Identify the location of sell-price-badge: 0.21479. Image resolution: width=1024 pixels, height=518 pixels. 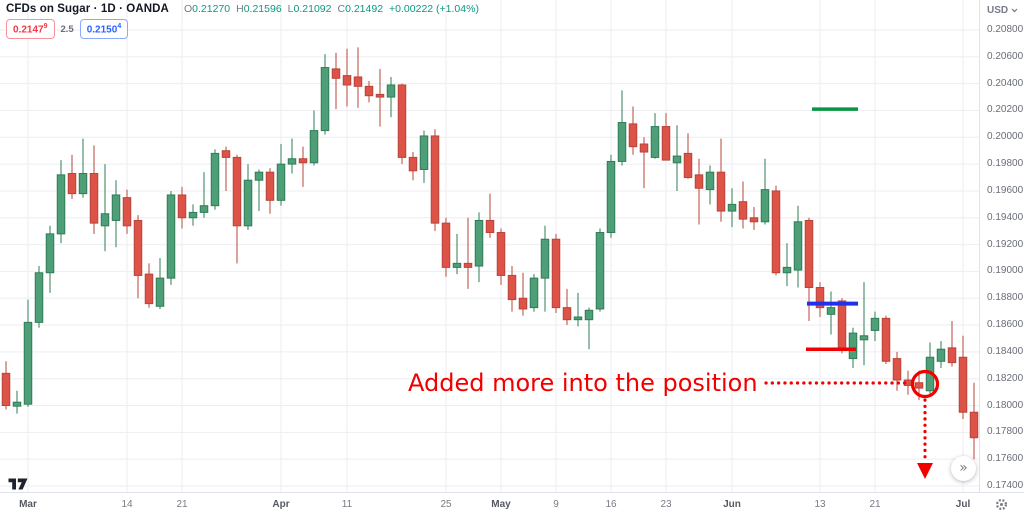
(30, 29).